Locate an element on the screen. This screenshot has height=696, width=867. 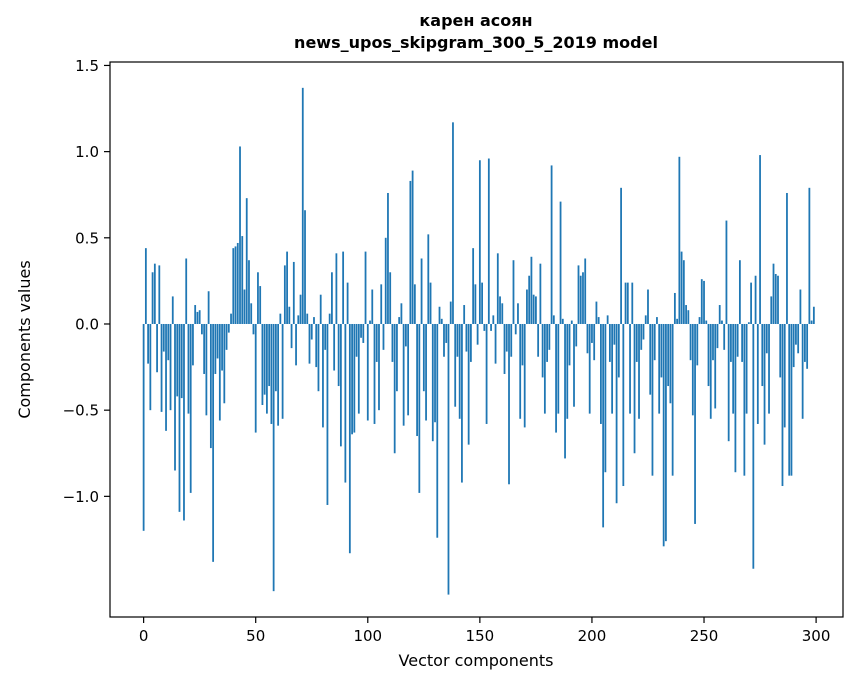
chart-title-line2: news_upos_skipgram_300_5_2019 model is located at coordinates (476, 42).